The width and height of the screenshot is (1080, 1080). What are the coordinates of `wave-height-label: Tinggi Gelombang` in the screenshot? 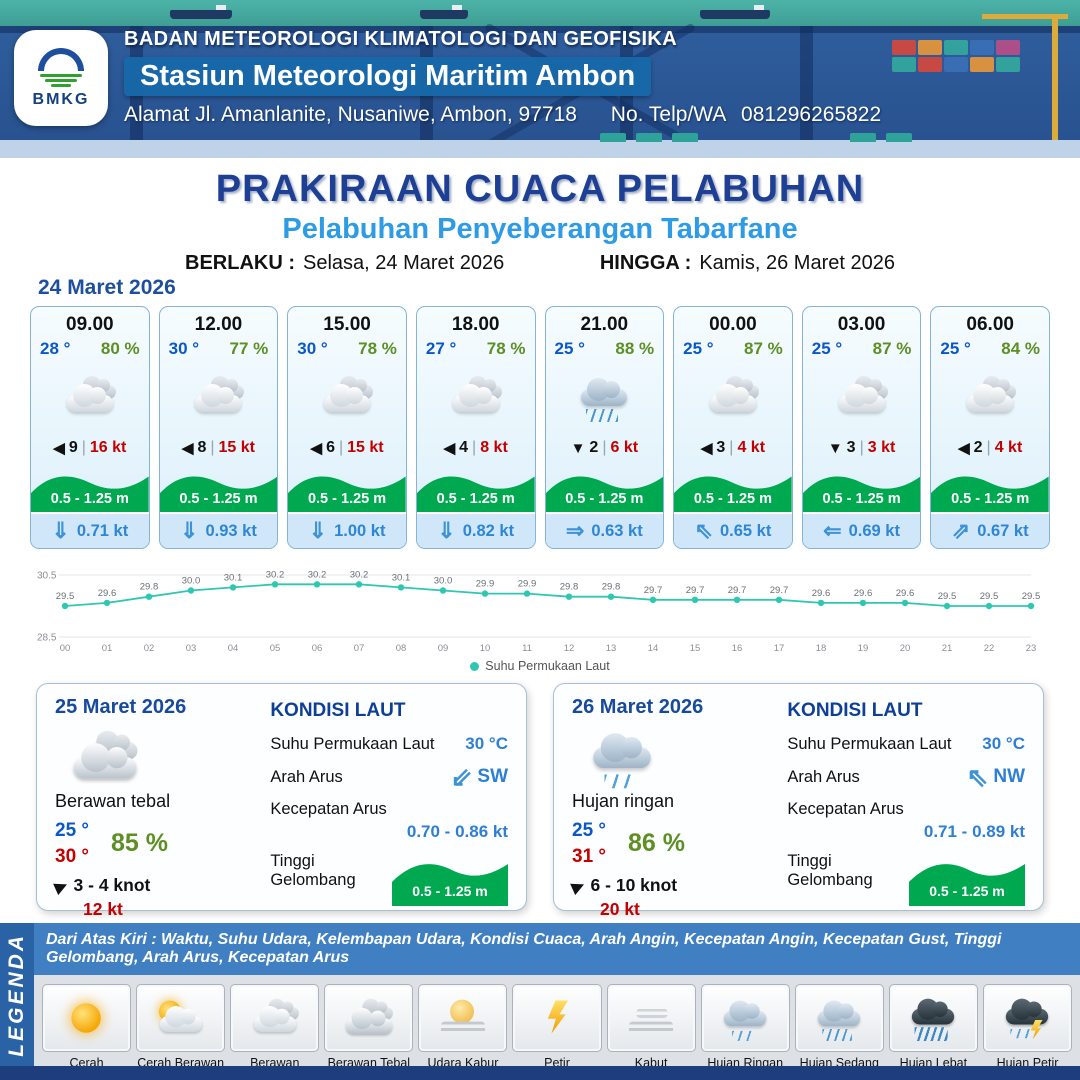 It's located at (313, 870).